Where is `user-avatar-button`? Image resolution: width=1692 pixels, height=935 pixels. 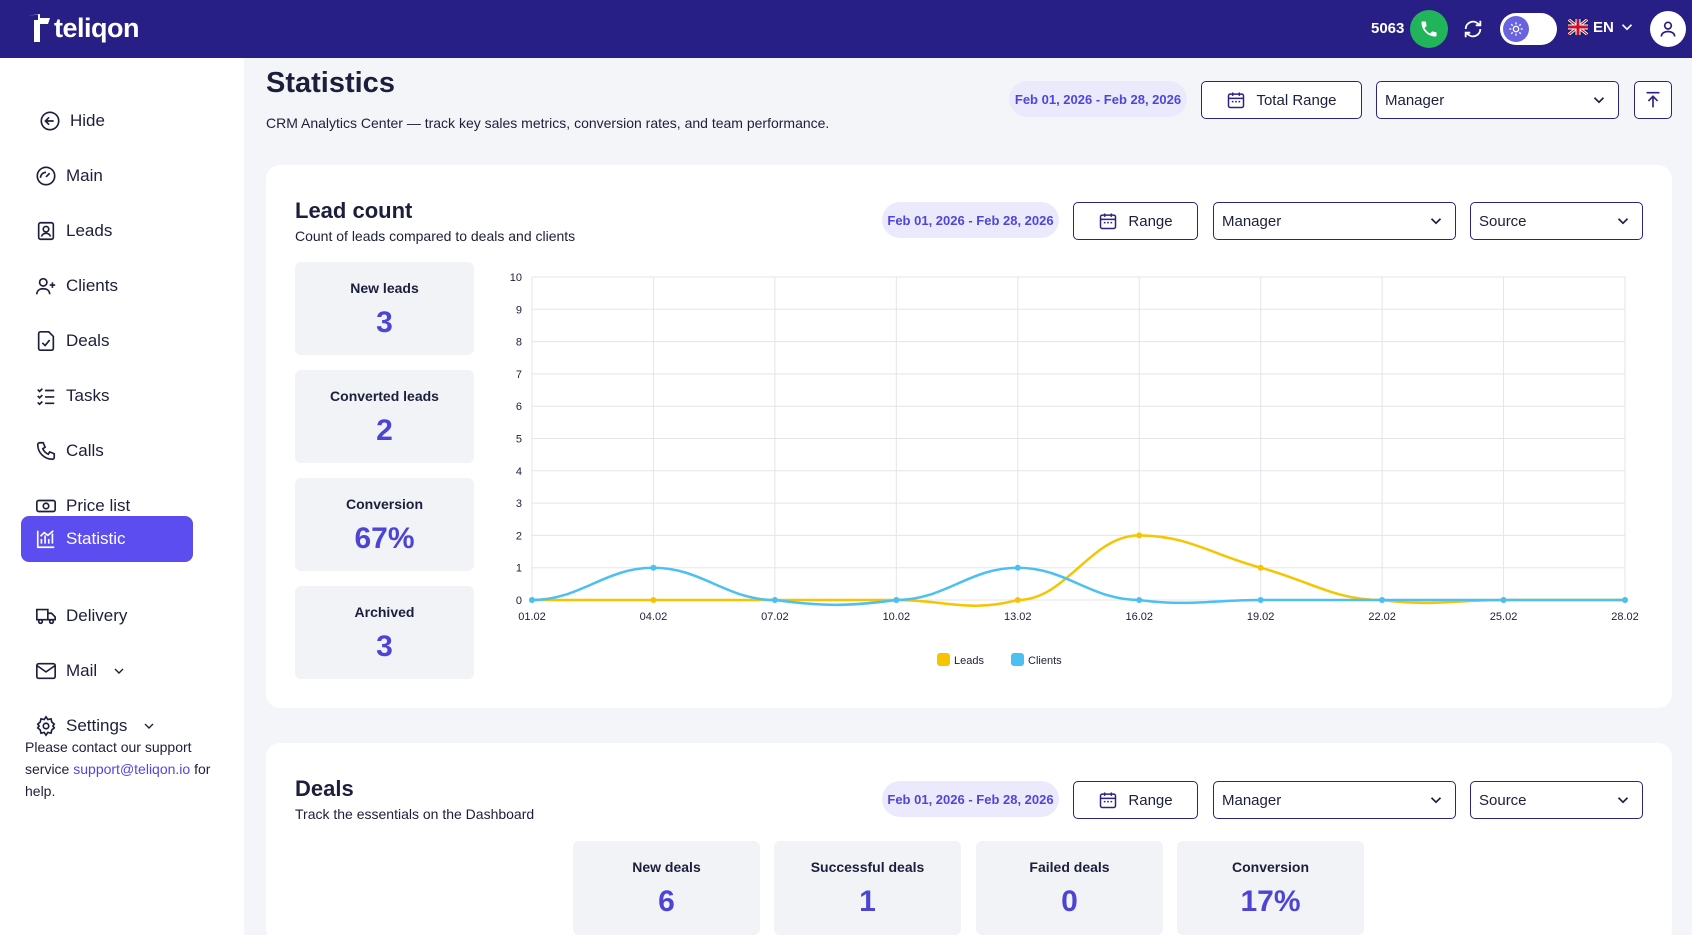 user-avatar-button is located at coordinates (1668, 29).